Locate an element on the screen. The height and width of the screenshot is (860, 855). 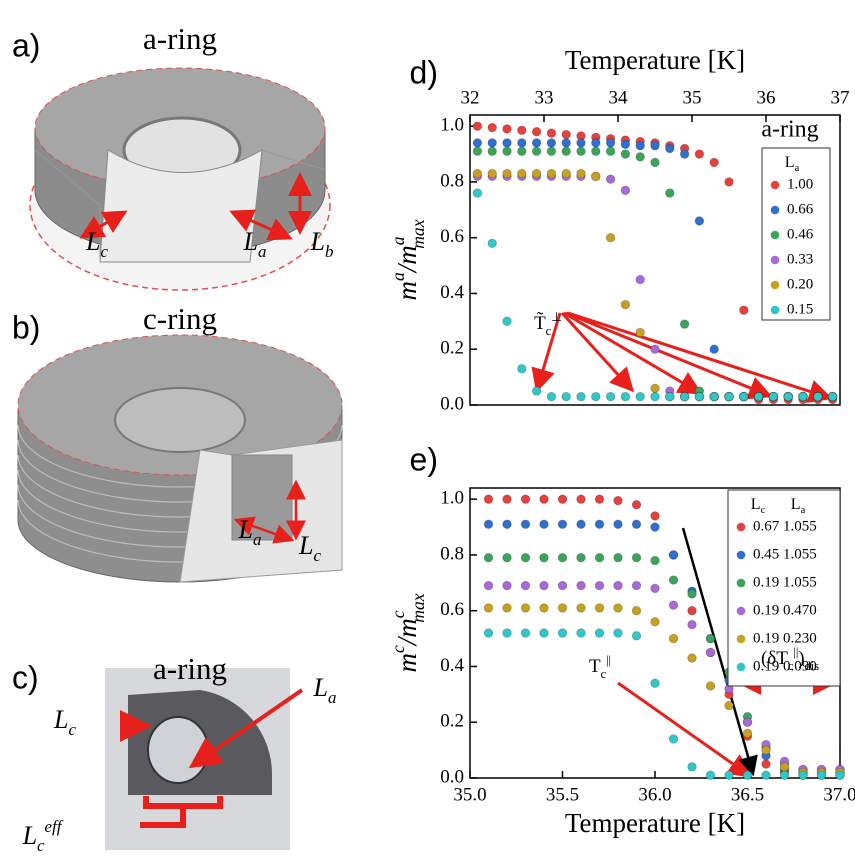
y-axis-label-part: m is located at coordinates (407, 663).